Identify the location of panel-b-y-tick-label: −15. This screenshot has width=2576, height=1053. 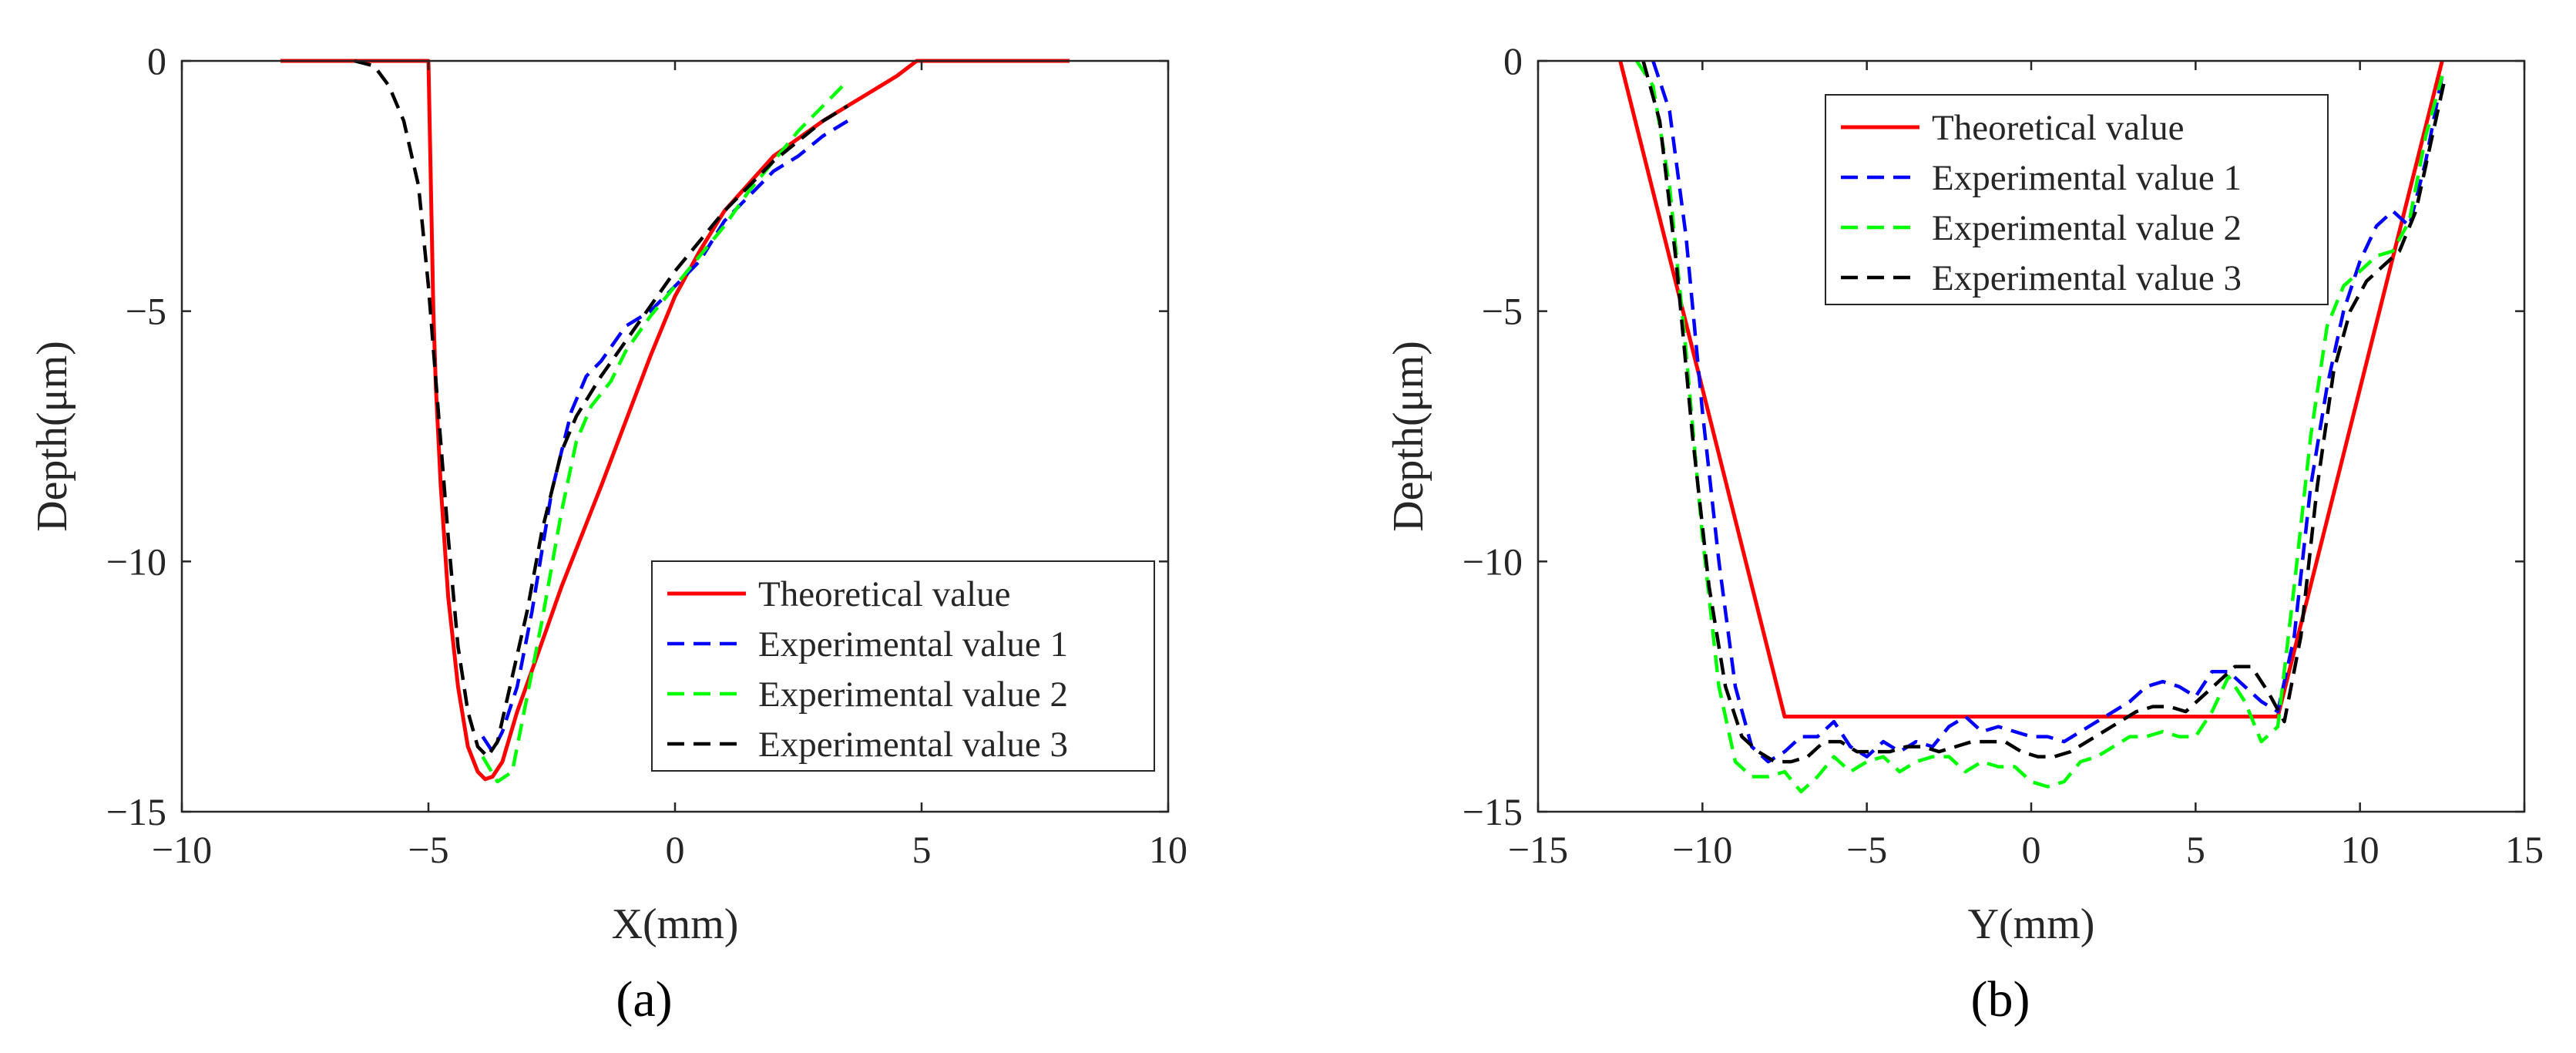
(1493, 812).